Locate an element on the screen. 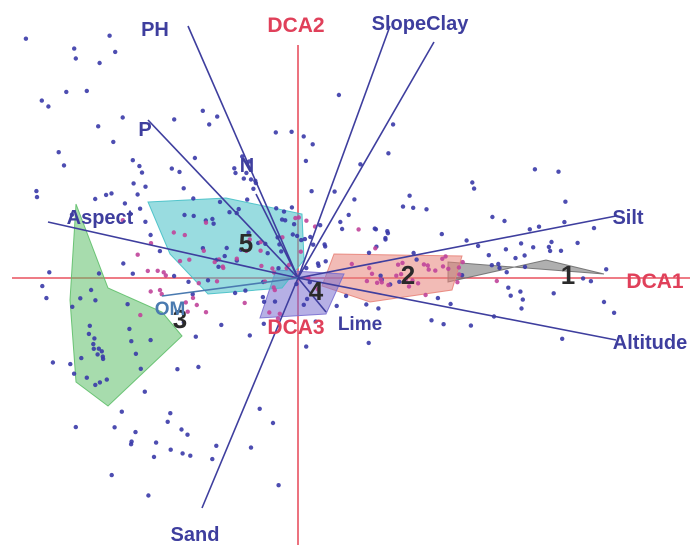 The image size is (700, 550). group-label-4: 4 is located at coordinates (316, 291).